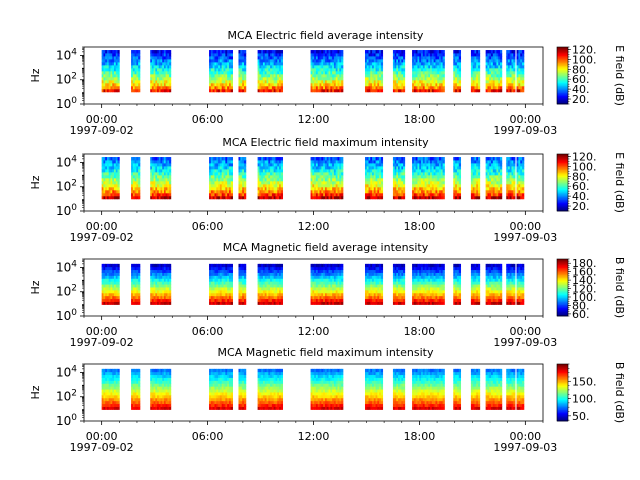  I want to click on y-tick-label: 104, so click(66, 54).